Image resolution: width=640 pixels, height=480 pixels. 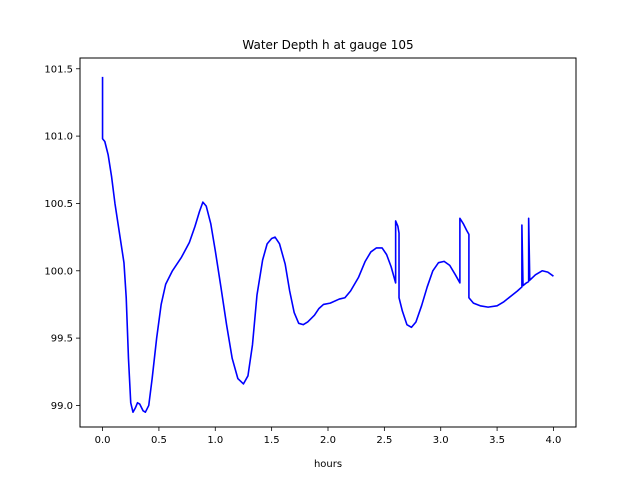 What do you see at coordinates (441, 440) in the screenshot?
I see `x-tick-label: 3.0` at bounding box center [441, 440].